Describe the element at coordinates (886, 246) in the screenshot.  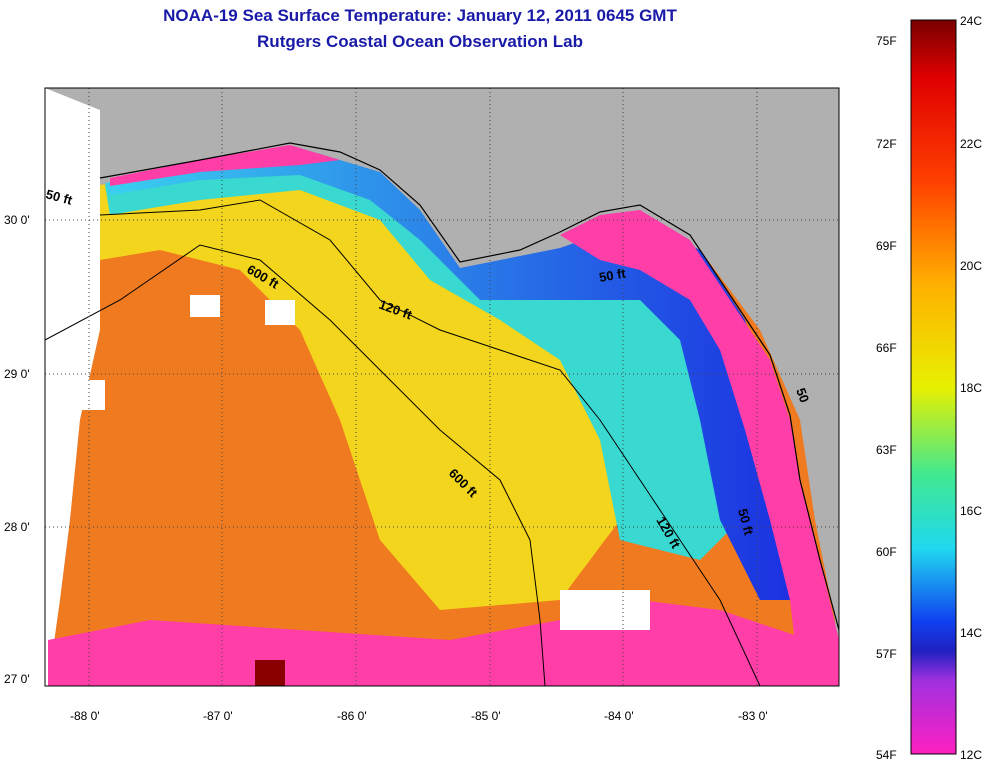
I see `colorbar-f-label: 69F` at that location.